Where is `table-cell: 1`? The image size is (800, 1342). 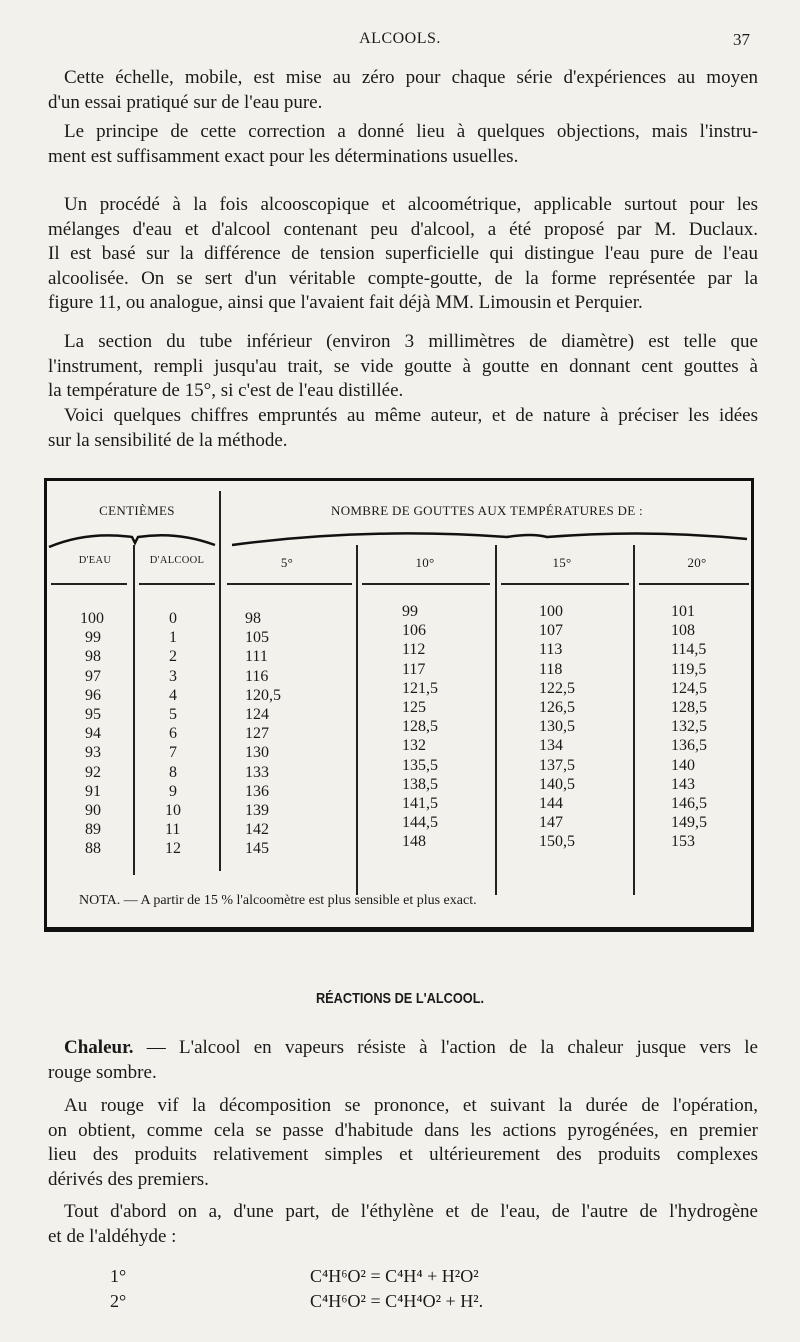 table-cell: 1 is located at coordinates (173, 638).